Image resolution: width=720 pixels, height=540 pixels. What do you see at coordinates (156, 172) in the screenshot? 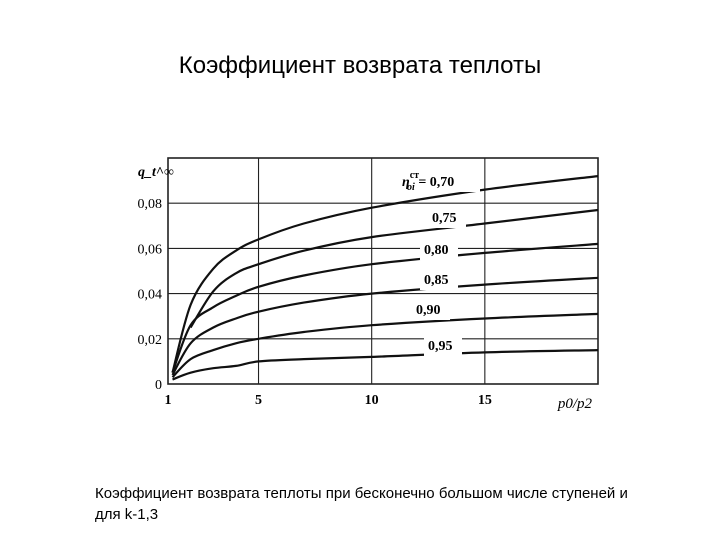
I see `y-axis-label: q_t^∞` at bounding box center [156, 172].